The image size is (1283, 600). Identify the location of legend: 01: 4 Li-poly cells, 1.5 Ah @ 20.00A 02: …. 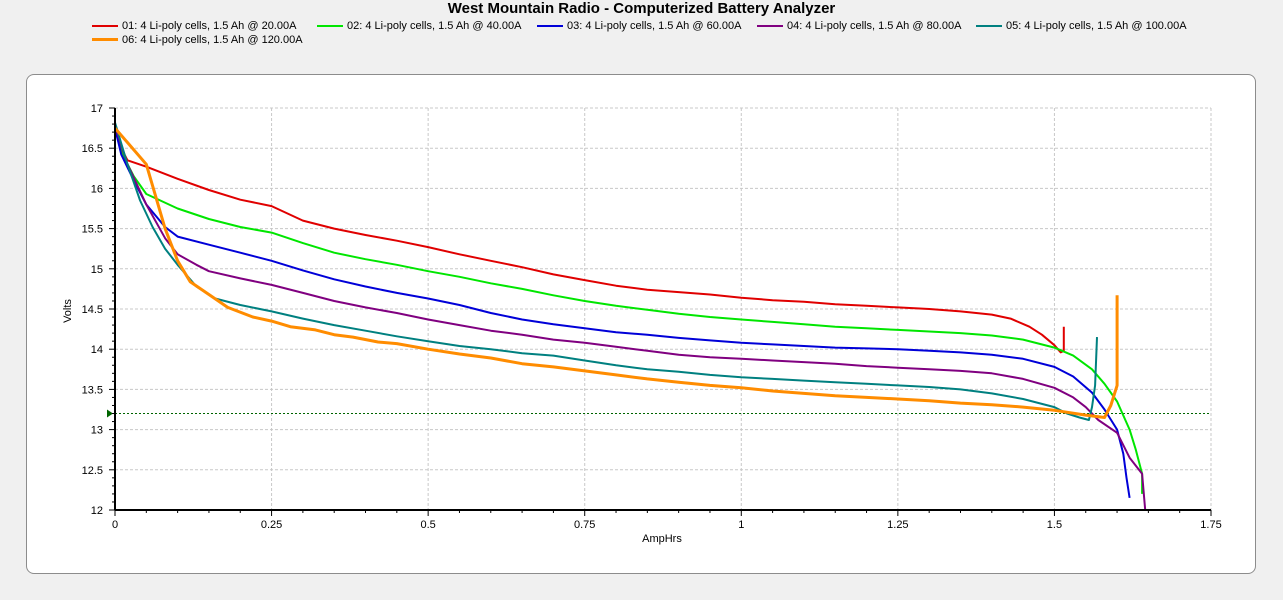
(667, 34).